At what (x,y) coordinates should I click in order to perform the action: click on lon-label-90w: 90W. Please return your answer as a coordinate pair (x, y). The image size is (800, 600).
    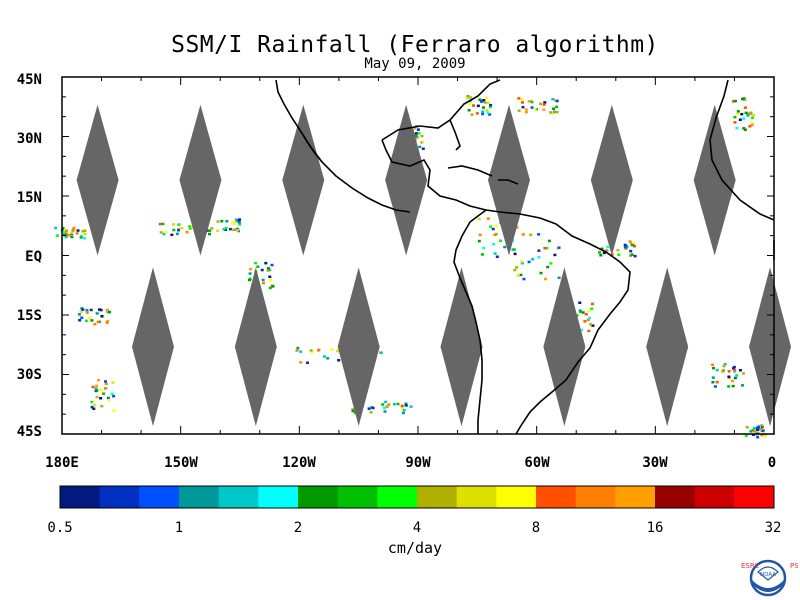
    Looking at the image, I should click on (418, 463).